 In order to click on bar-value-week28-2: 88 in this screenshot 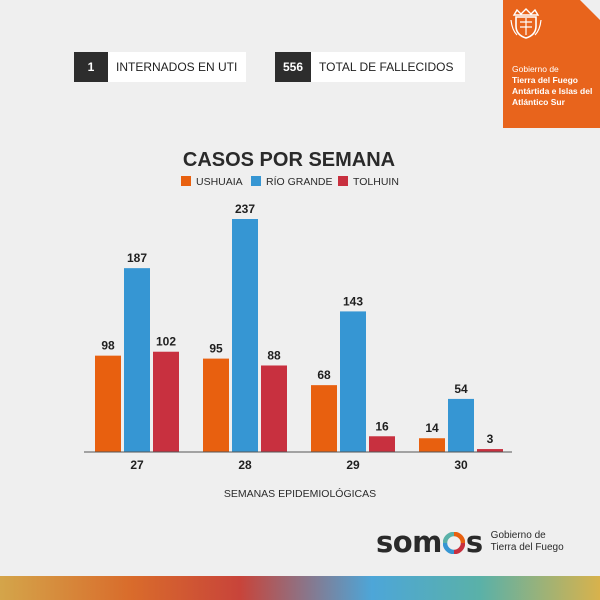, I will do `click(274, 355)`.